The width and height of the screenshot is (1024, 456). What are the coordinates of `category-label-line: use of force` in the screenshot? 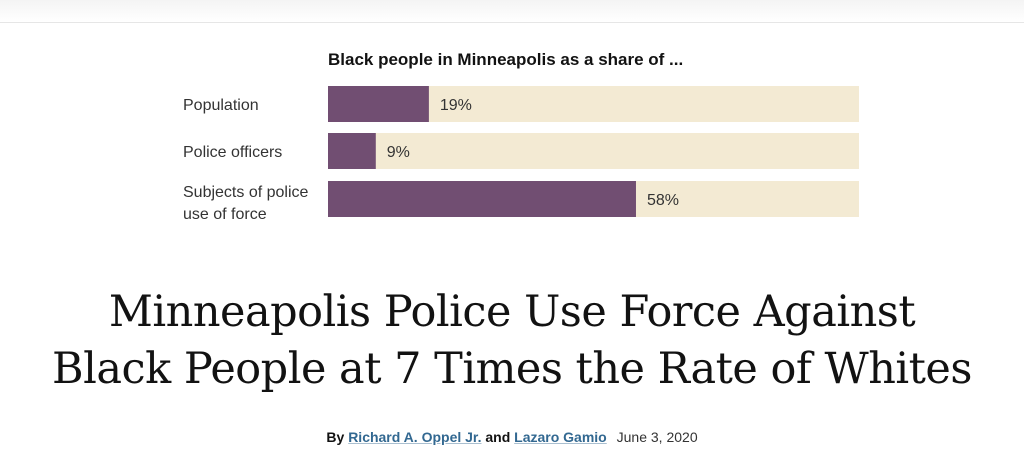 It's located at (225, 214).